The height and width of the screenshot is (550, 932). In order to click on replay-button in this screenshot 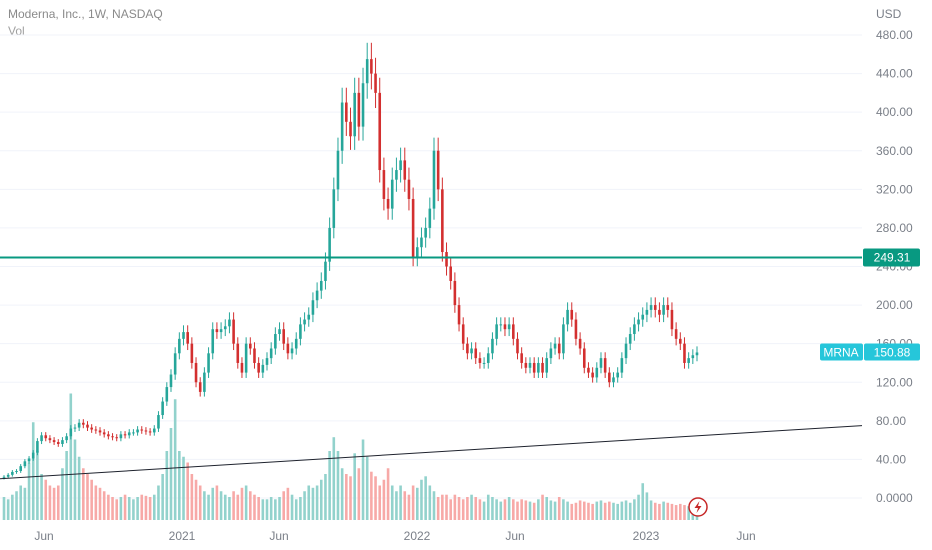, I will do `click(698, 507)`.